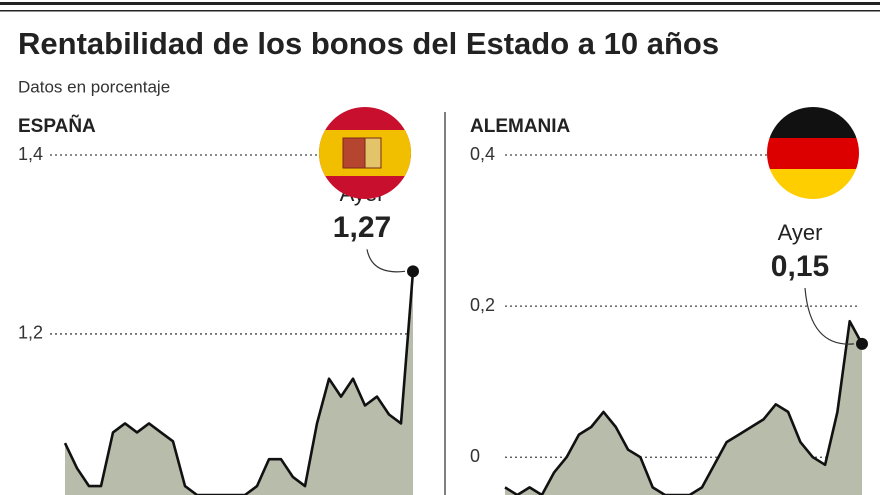  I want to click on y-tick-label: 0,4, so click(482, 154).